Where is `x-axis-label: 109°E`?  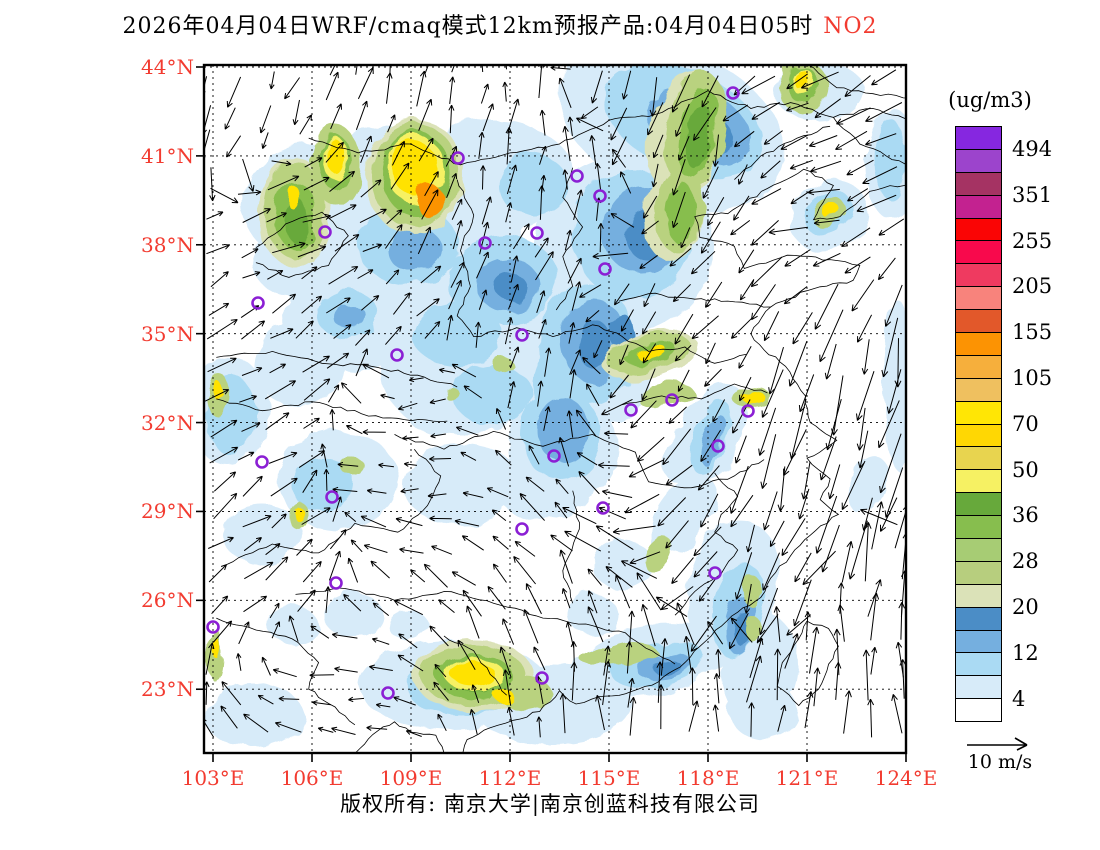
x-axis-label: 109°E is located at coordinates (411, 778).